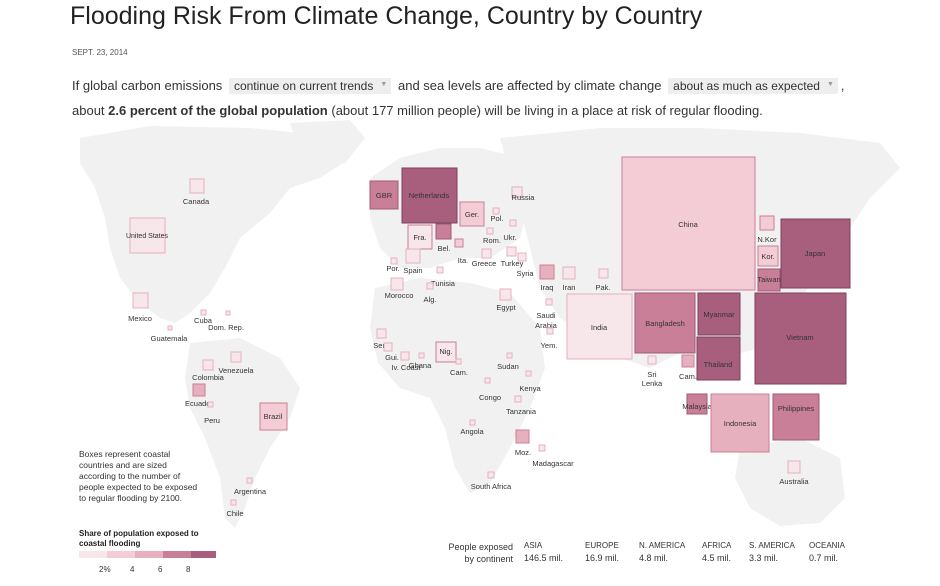 This screenshot has height=586, width=940. I want to click on label-egypt: Egypt, so click(506, 307).